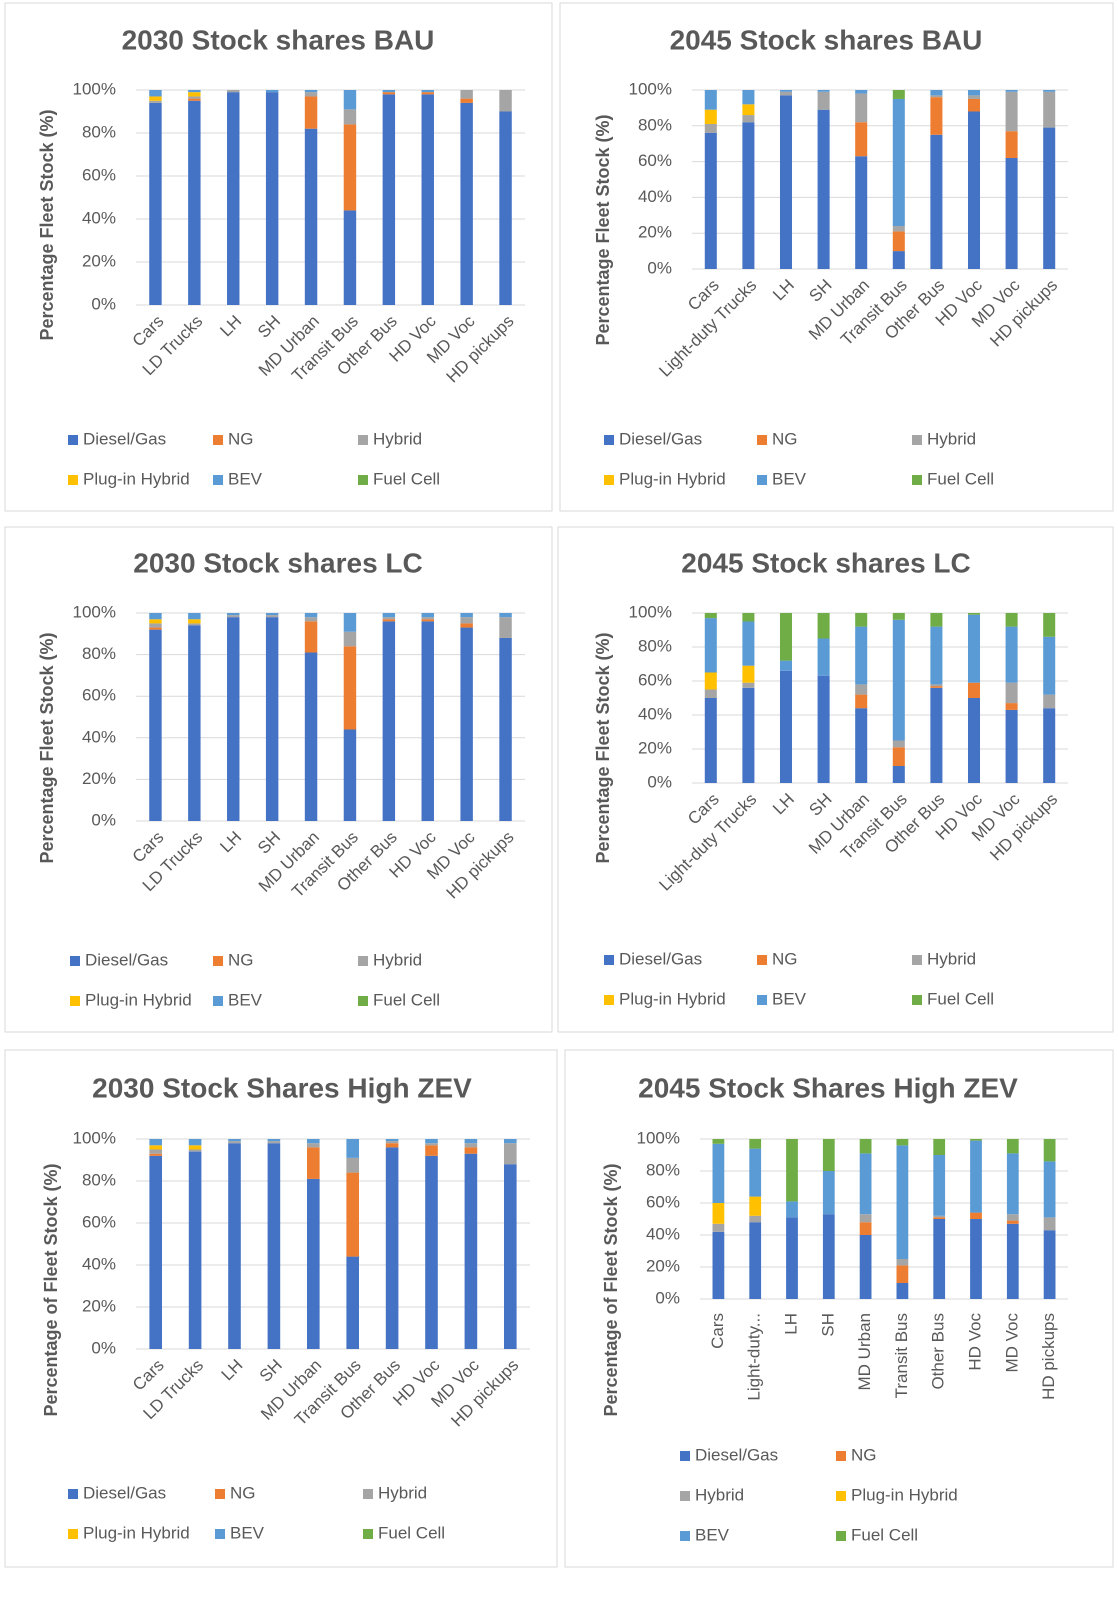 This screenshot has height=1602, width=1118. What do you see at coordinates (785, 438) in the screenshot?
I see `legend-label: NG` at bounding box center [785, 438].